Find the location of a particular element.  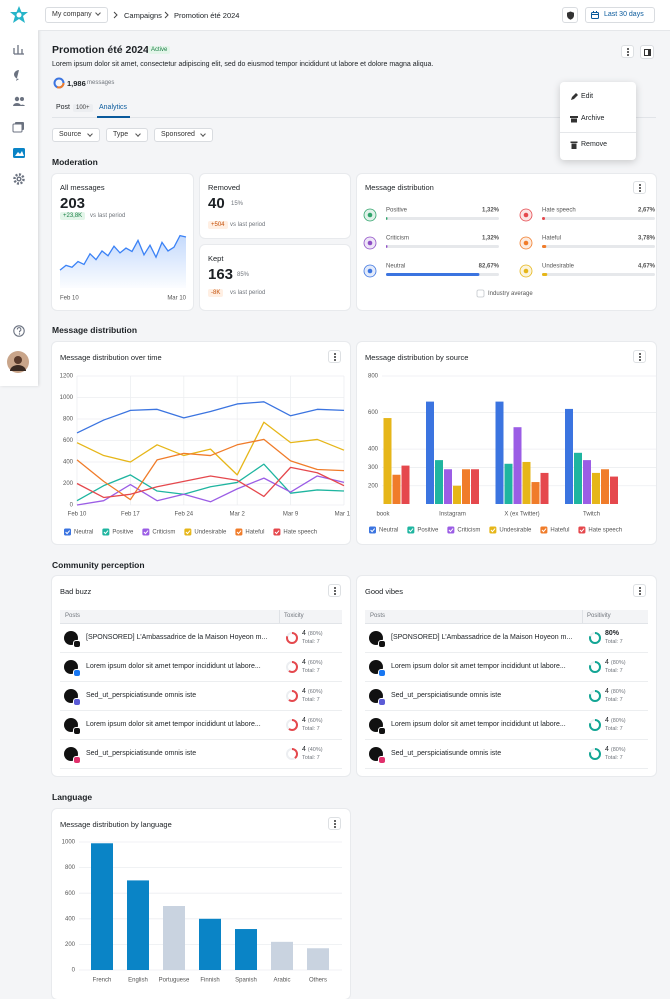

menu-item: Remove is located at coordinates (594, 144).